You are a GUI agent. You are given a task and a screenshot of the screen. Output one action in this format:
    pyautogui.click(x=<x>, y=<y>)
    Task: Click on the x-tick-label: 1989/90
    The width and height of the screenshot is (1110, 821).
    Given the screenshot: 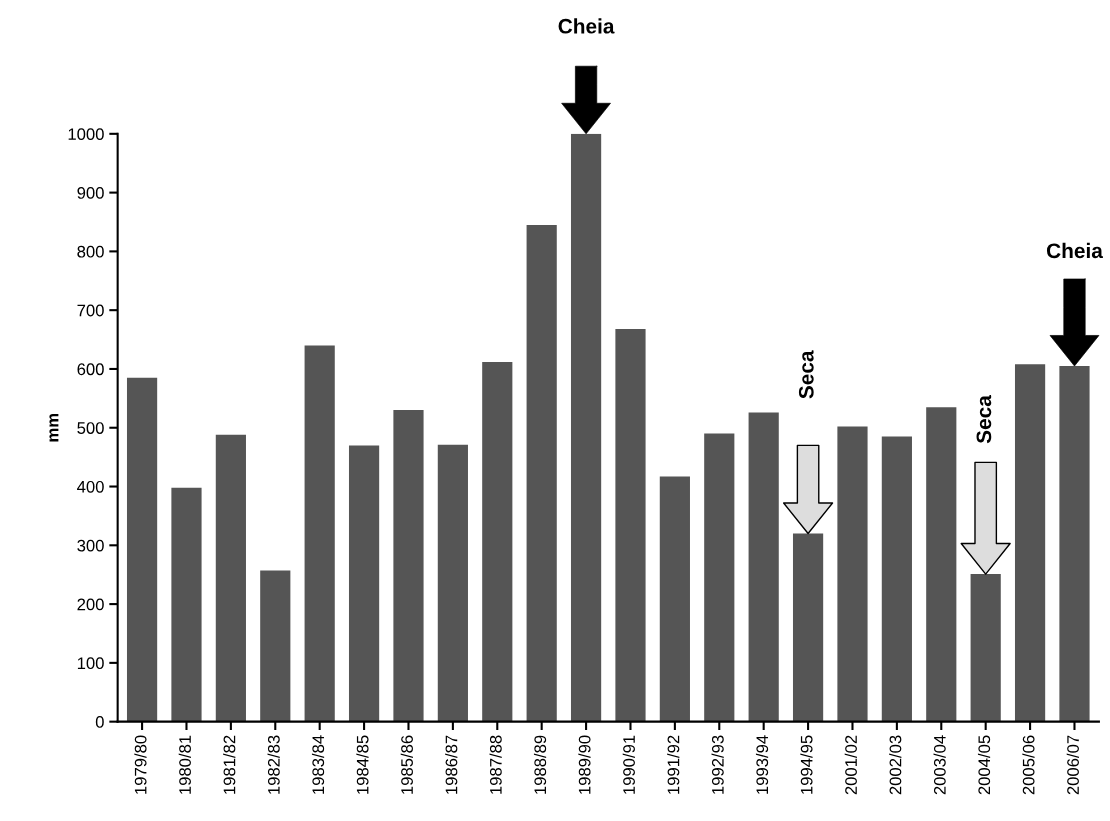 What is the action you would take?
    pyautogui.click(x=584, y=764)
    